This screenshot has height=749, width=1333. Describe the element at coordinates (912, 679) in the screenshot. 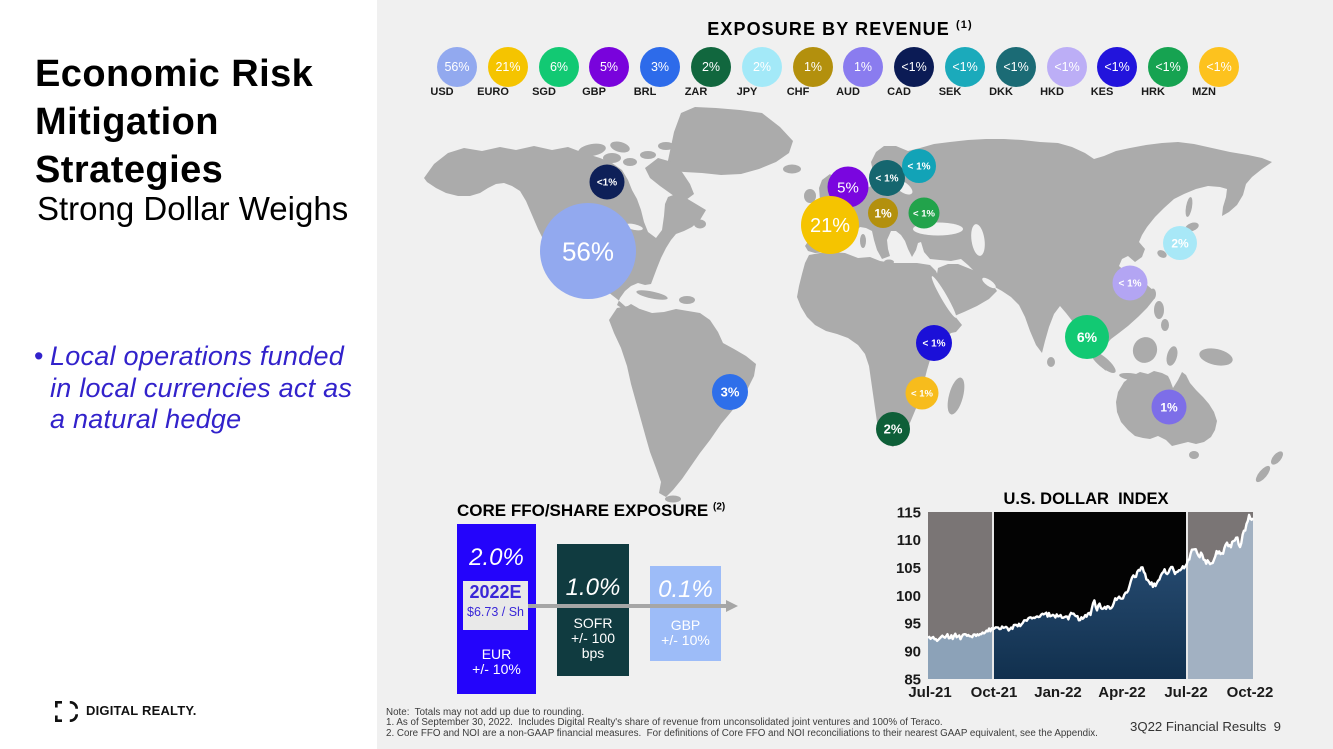

I see `svg-text: 85` at that location.